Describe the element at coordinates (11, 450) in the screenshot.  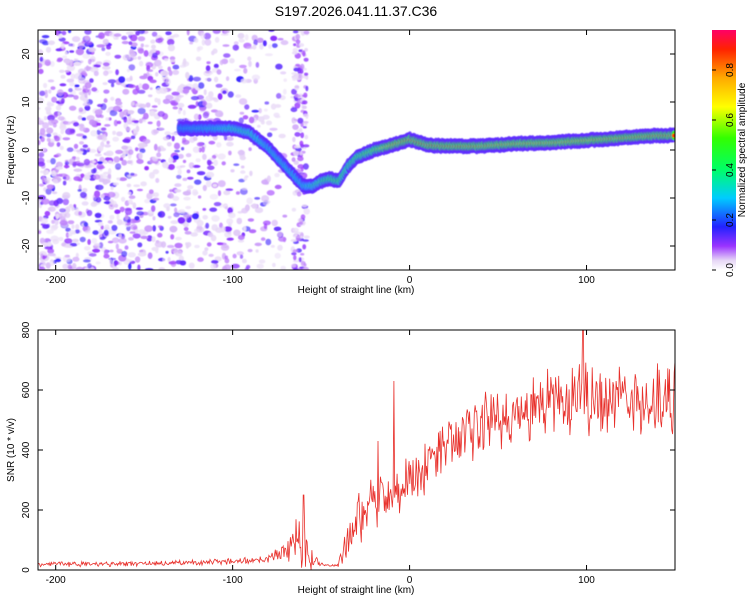
I see `snr-y-label: SNR (10 * v/v)` at that location.